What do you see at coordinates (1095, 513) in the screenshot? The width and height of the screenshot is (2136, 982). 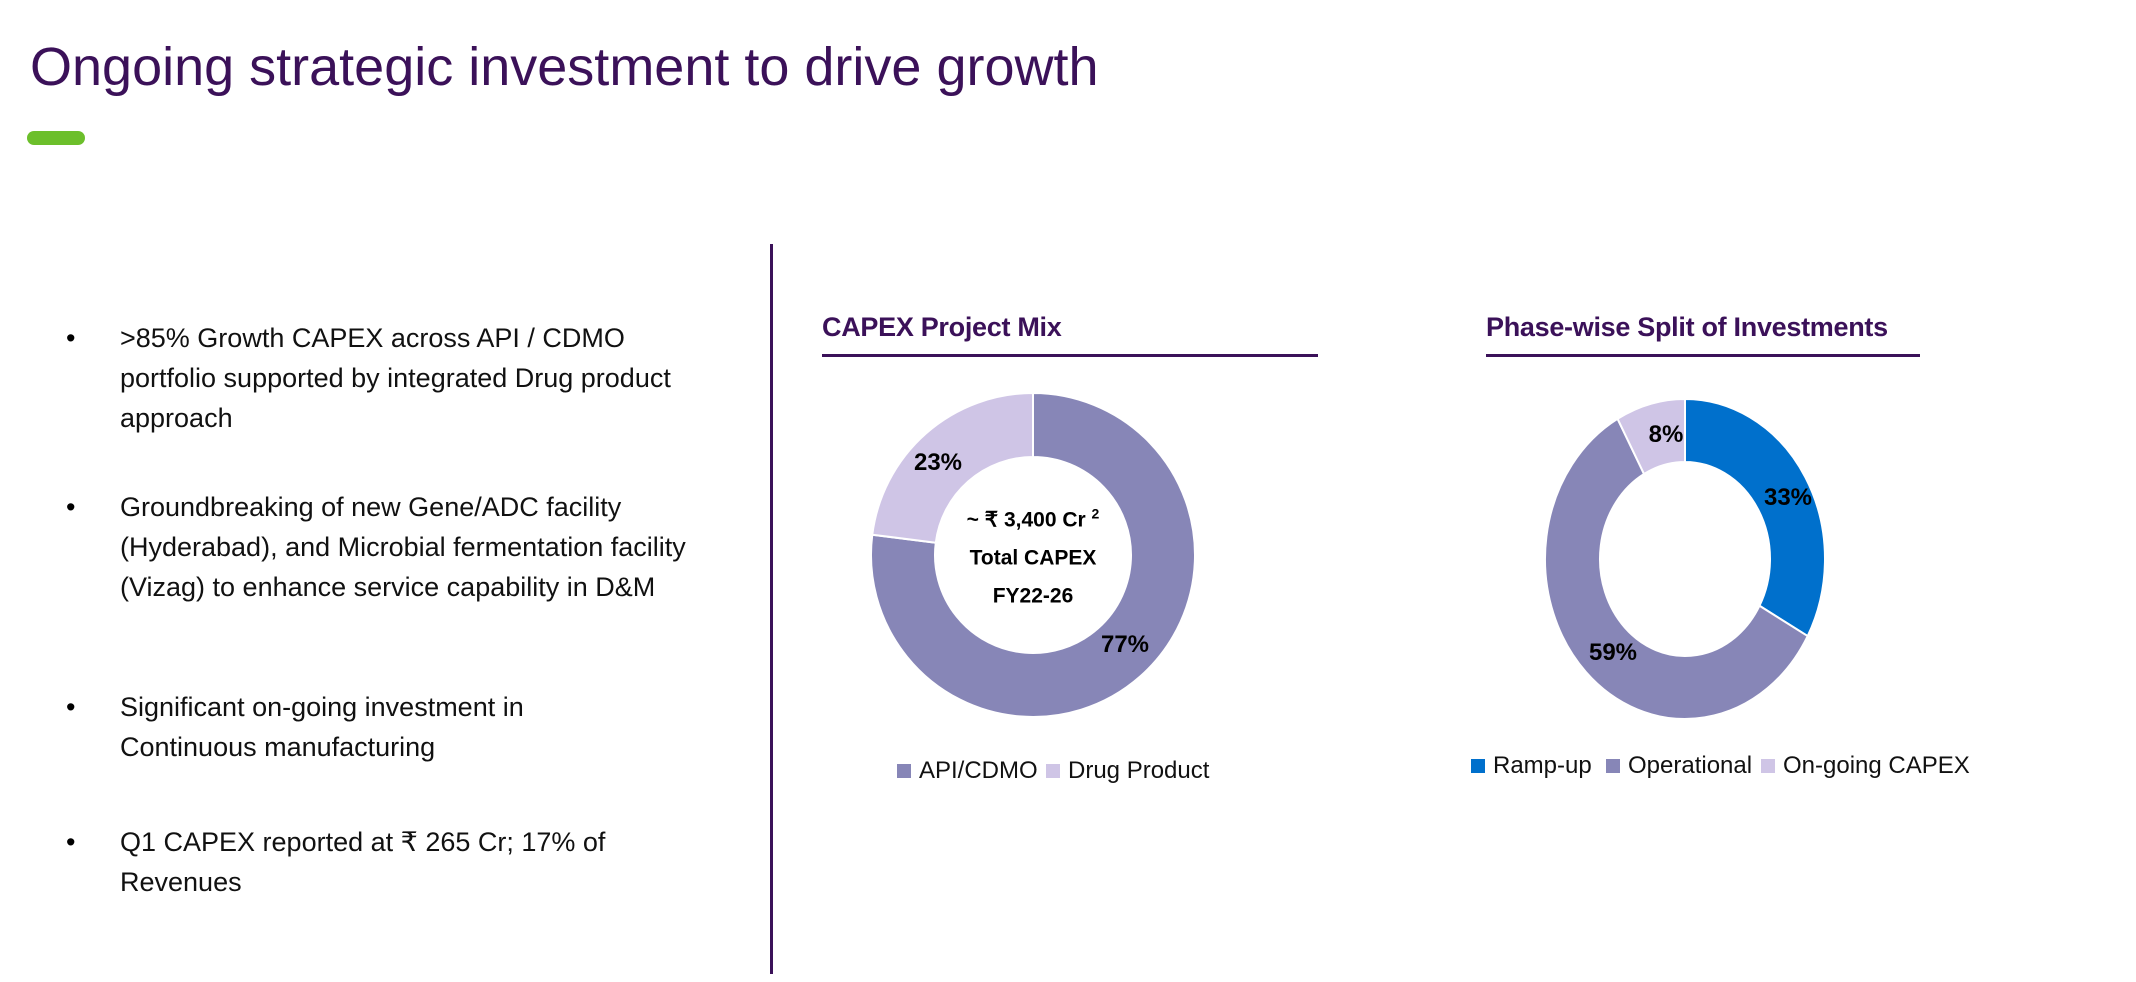 I see `footnote-marker: 2` at bounding box center [1095, 513].